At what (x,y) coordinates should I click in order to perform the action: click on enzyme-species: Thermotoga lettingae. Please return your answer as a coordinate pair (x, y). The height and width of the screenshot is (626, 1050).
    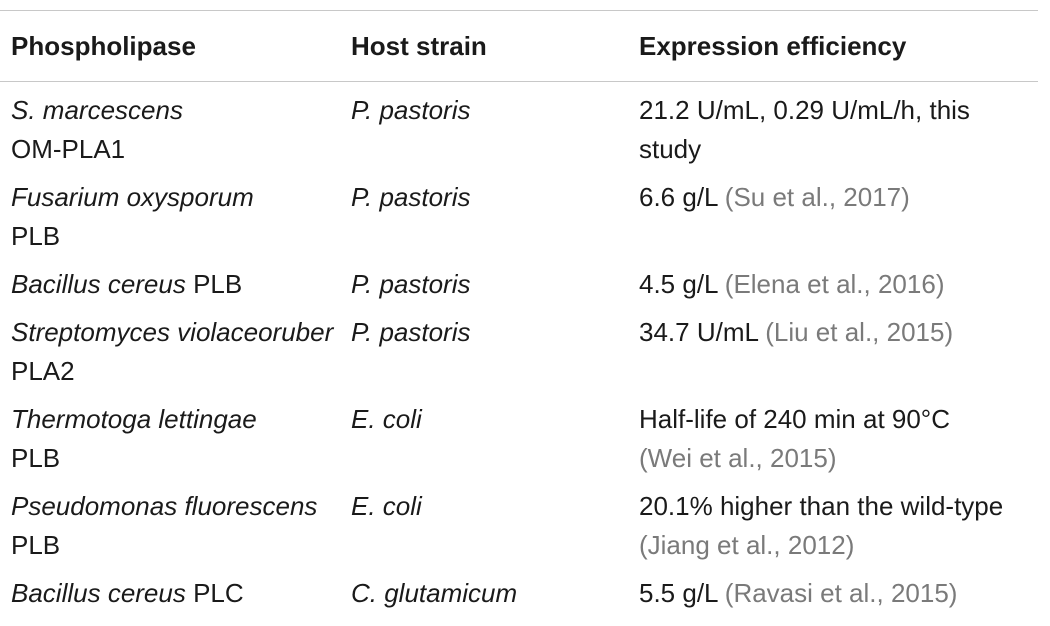
    Looking at the image, I should click on (134, 419).